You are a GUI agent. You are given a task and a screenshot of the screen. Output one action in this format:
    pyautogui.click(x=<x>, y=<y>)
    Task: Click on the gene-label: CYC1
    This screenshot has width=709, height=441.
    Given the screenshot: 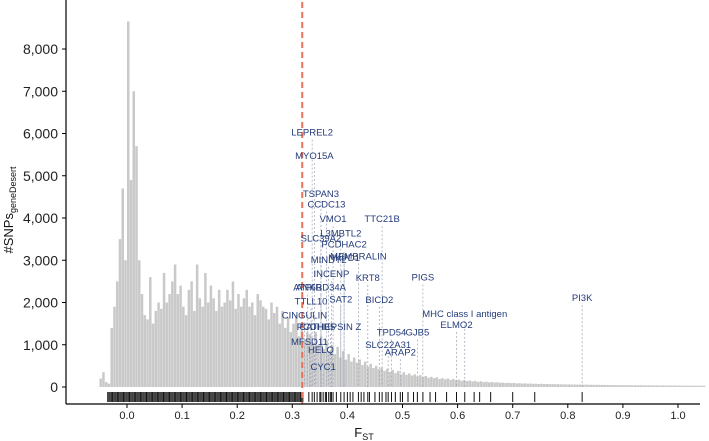 What is the action you would take?
    pyautogui.click(x=322, y=367)
    